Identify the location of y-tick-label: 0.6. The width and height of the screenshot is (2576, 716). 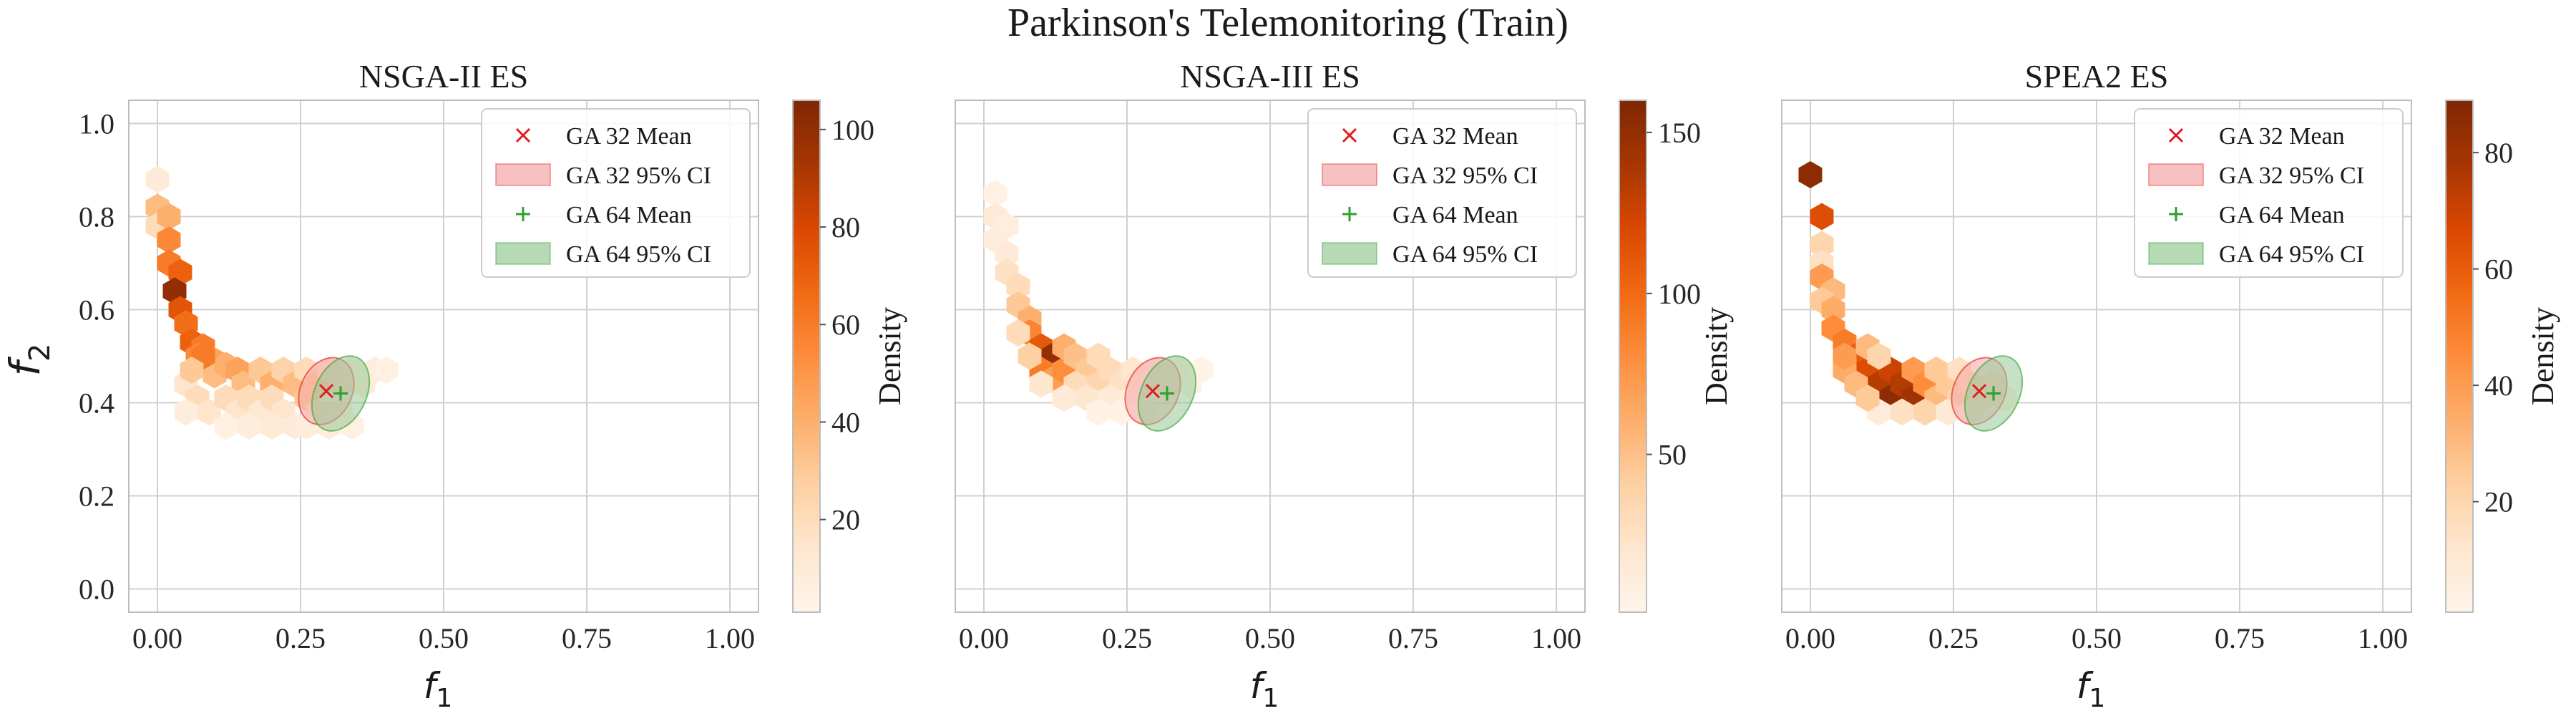
(96, 310).